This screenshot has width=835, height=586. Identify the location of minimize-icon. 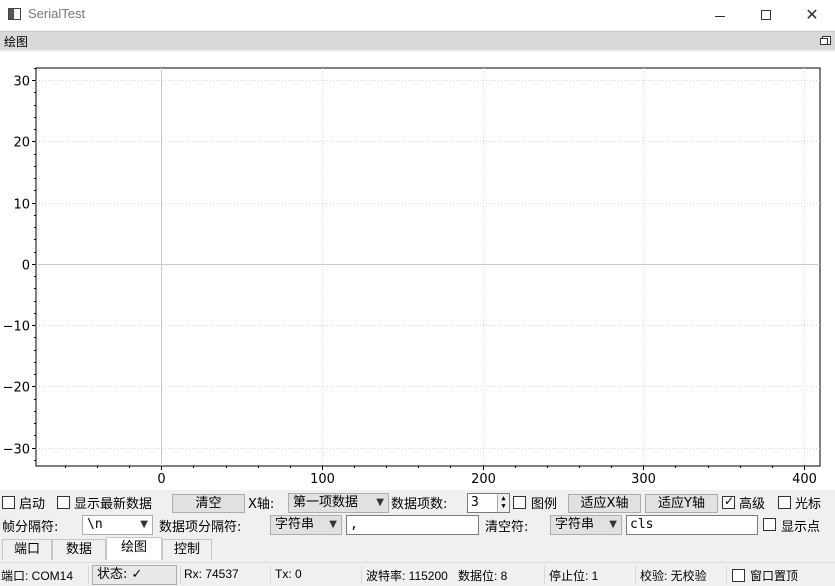
(720, 16).